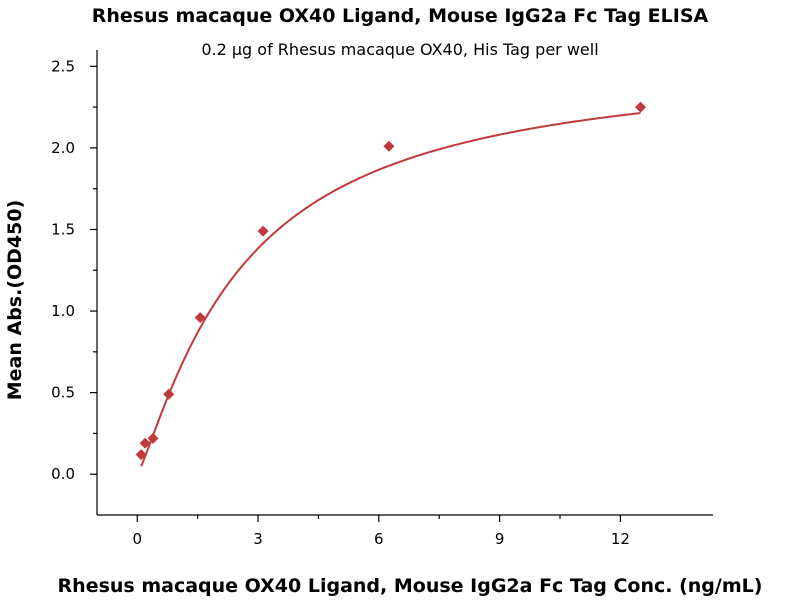 This screenshot has width=800, height=600. Describe the element at coordinates (15, 300) in the screenshot. I see `y-axis-label: Mean Abs.(OD450)` at that location.